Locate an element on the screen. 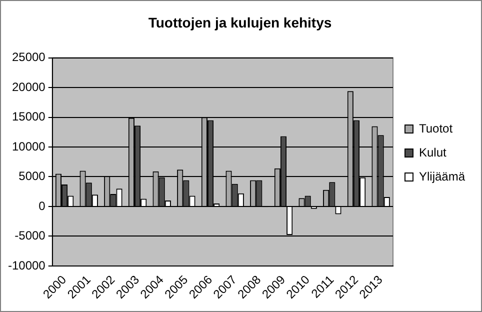 The image size is (482, 312). y-tick-label: 15000 is located at coordinates (29, 117).